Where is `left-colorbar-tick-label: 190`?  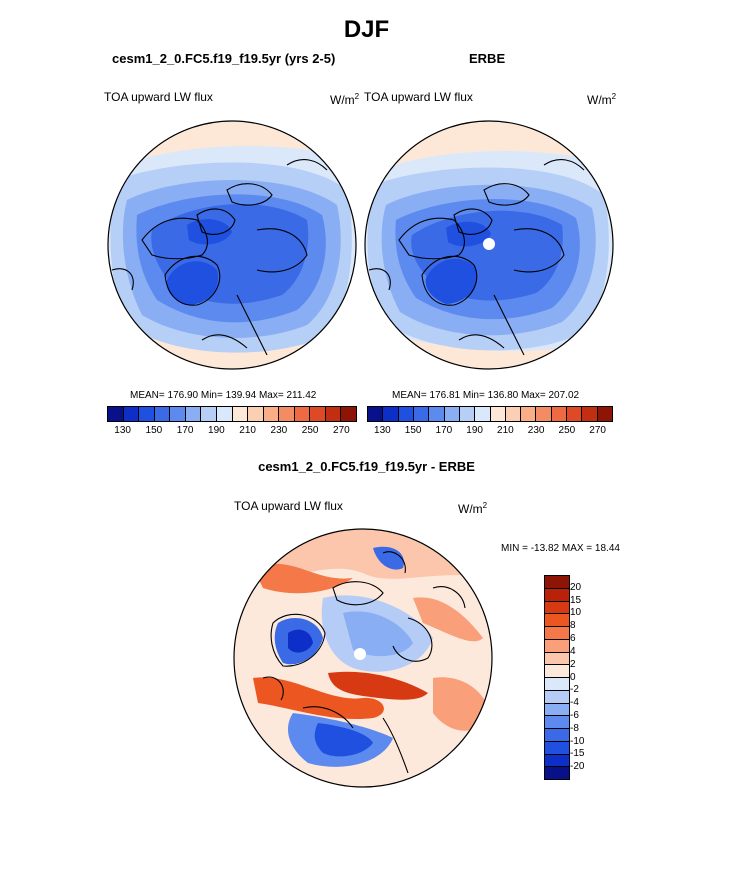 left-colorbar-tick-label: 190 is located at coordinates (216, 430).